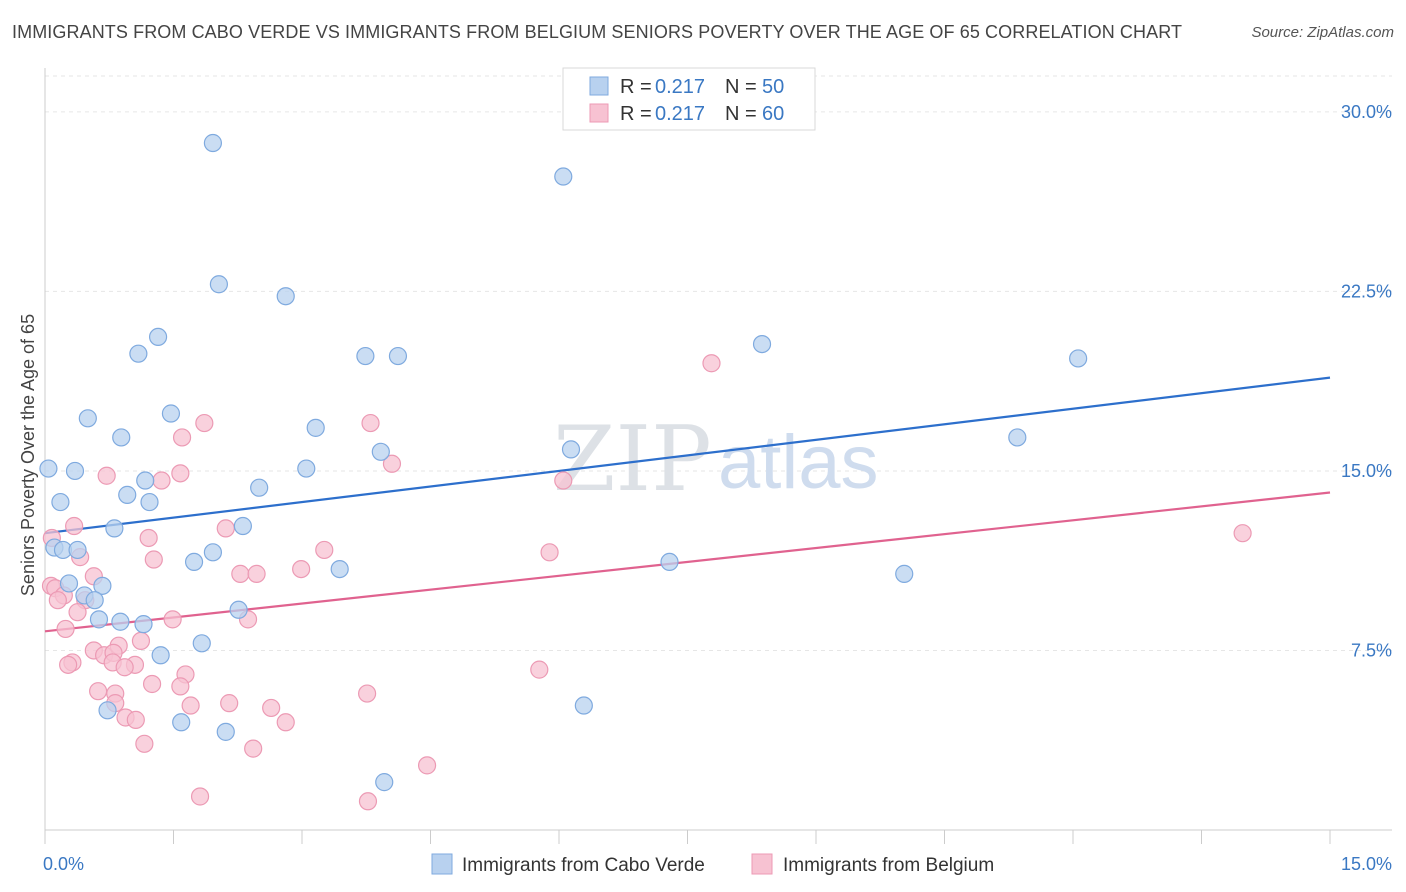  Describe the element at coordinates (1371, 650) in the screenshot. I see `y-tick-label: 7.5%` at that location.